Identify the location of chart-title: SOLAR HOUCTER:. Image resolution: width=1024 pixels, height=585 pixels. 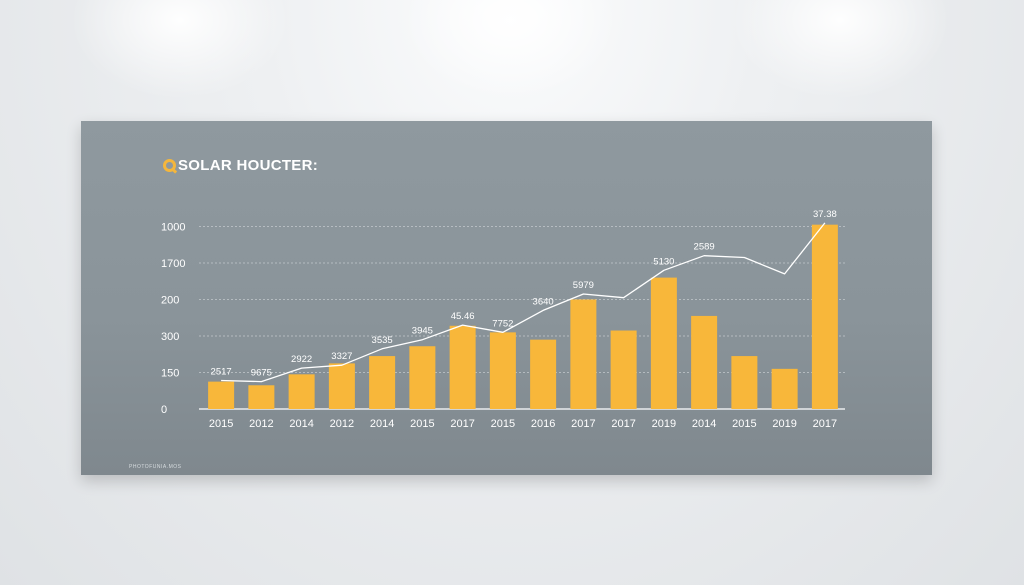
(248, 165).